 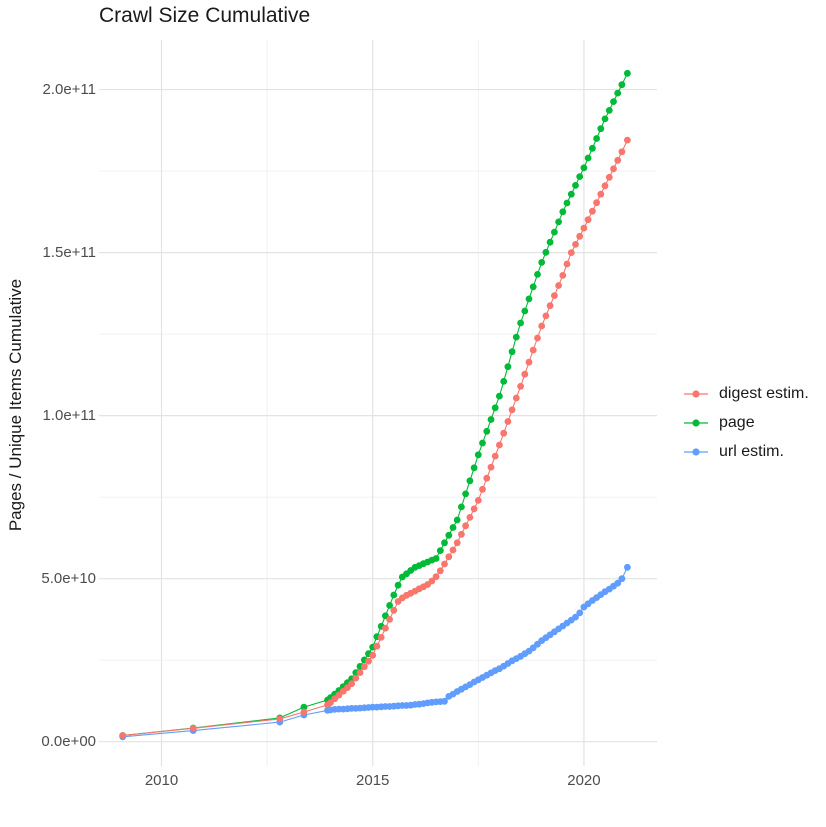 I want to click on legend-item-digest-estim: digest estim., so click(x=746, y=393).